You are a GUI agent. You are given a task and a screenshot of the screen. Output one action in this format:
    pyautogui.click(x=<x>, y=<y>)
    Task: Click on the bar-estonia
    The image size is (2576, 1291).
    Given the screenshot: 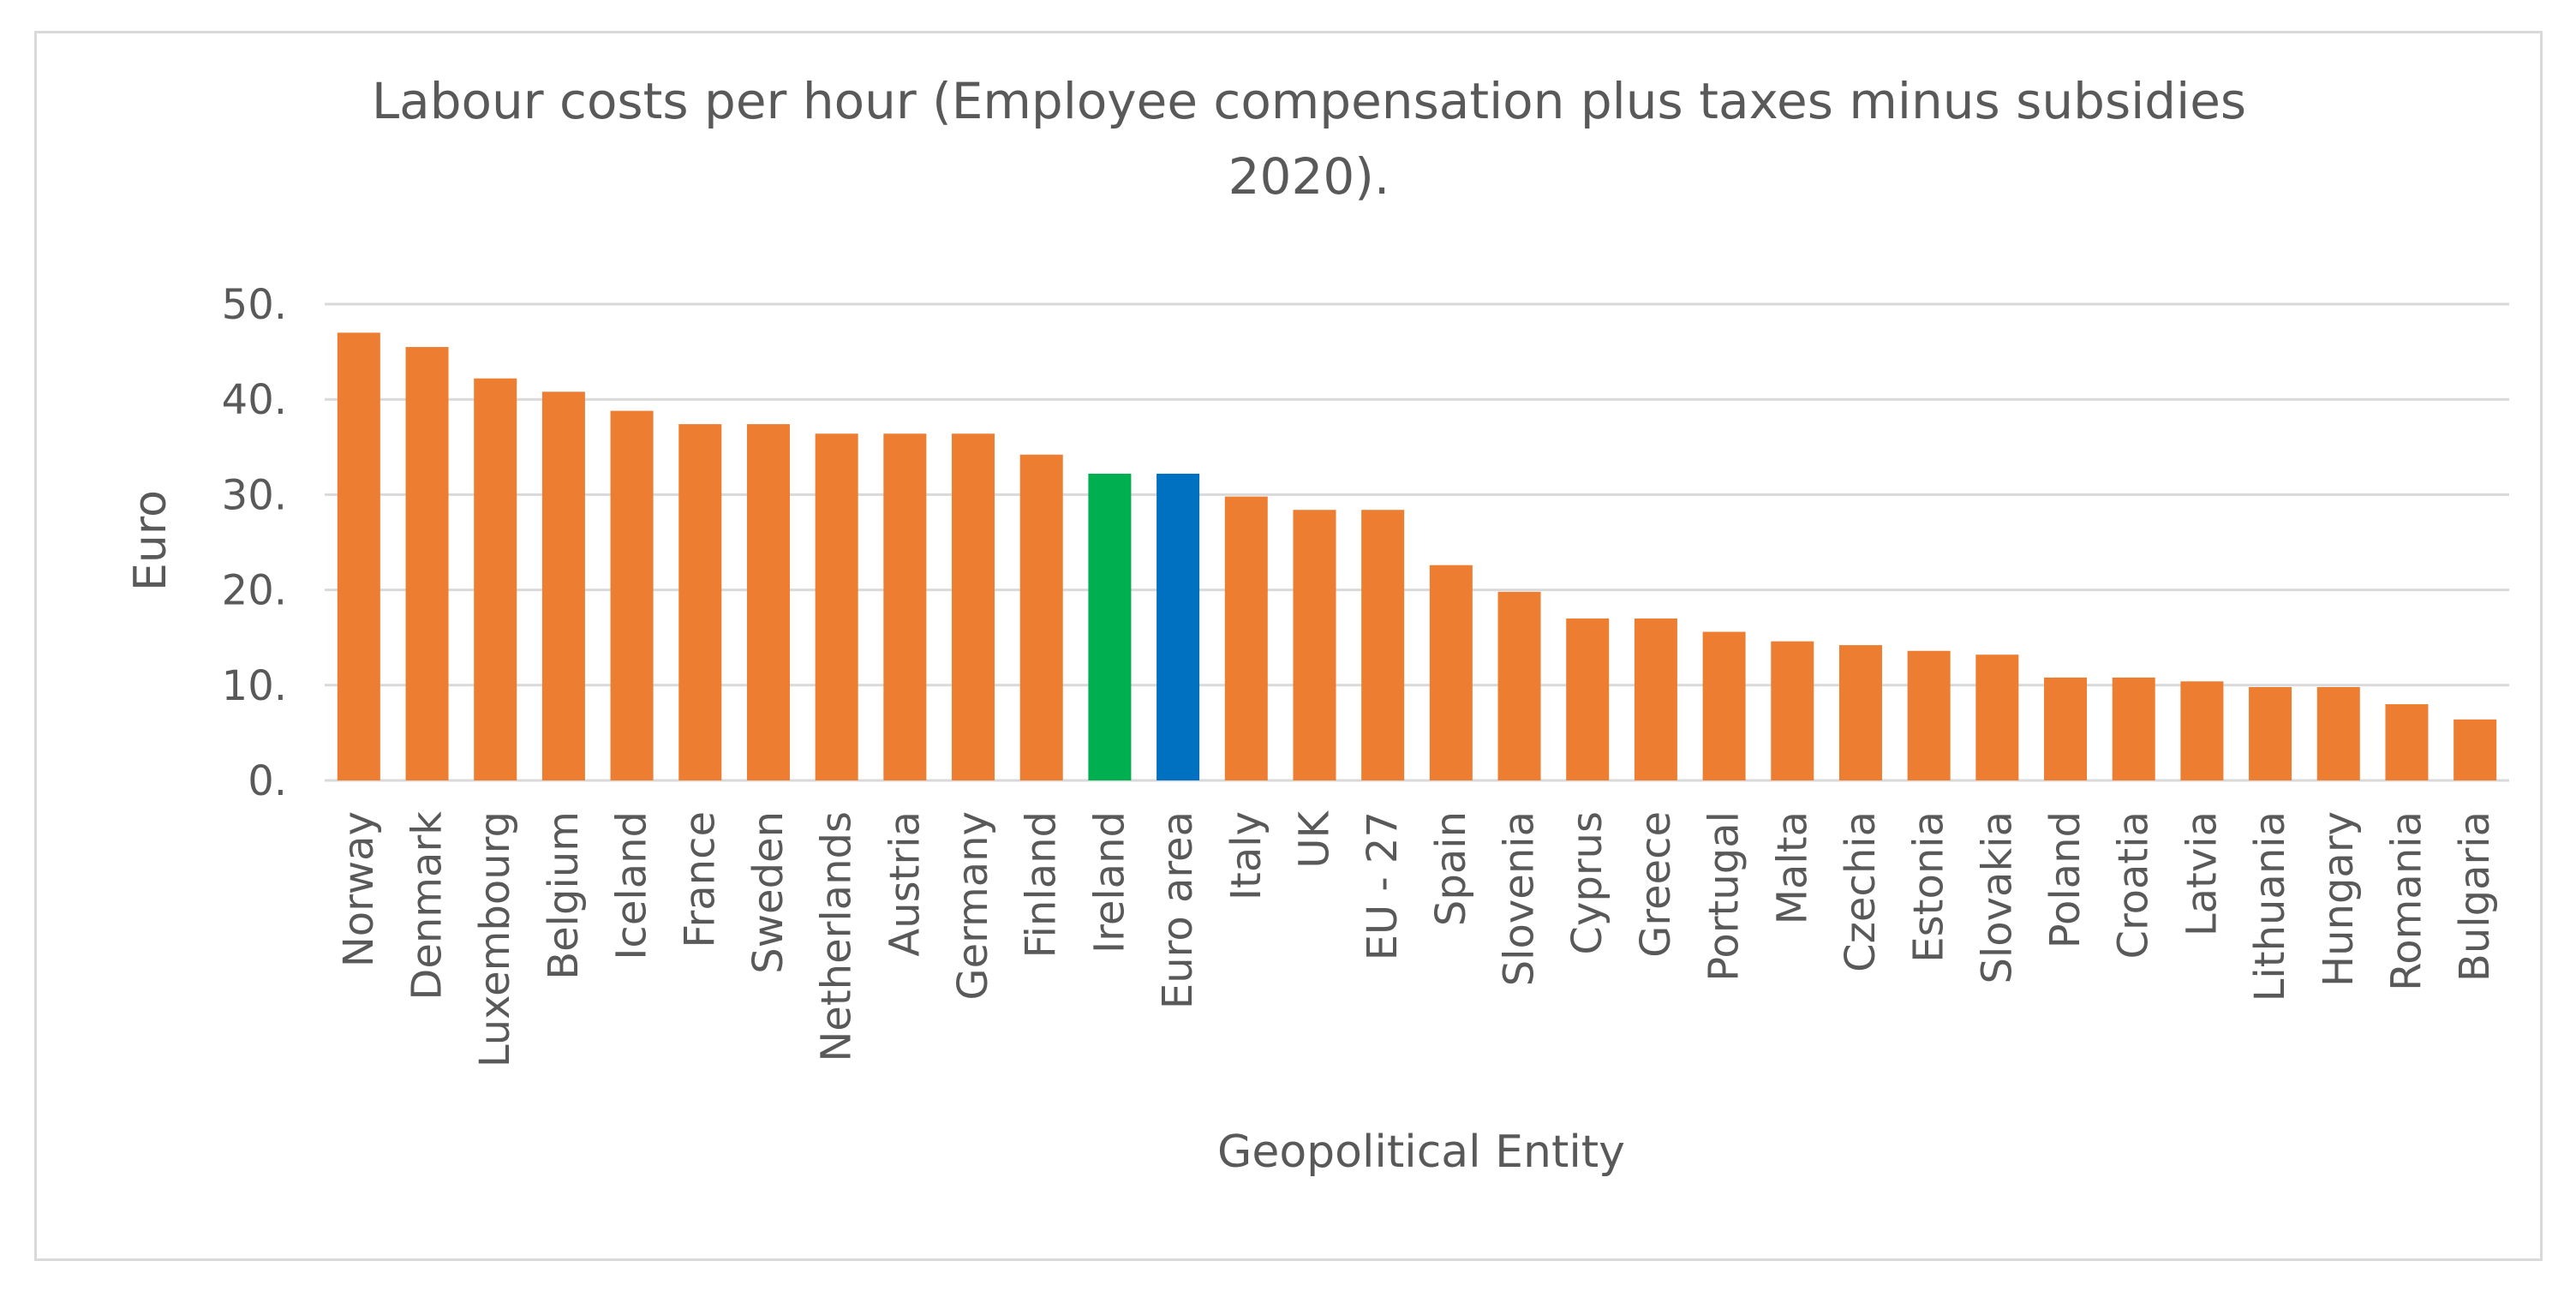 What is the action you would take?
    pyautogui.click(x=1929, y=715)
    